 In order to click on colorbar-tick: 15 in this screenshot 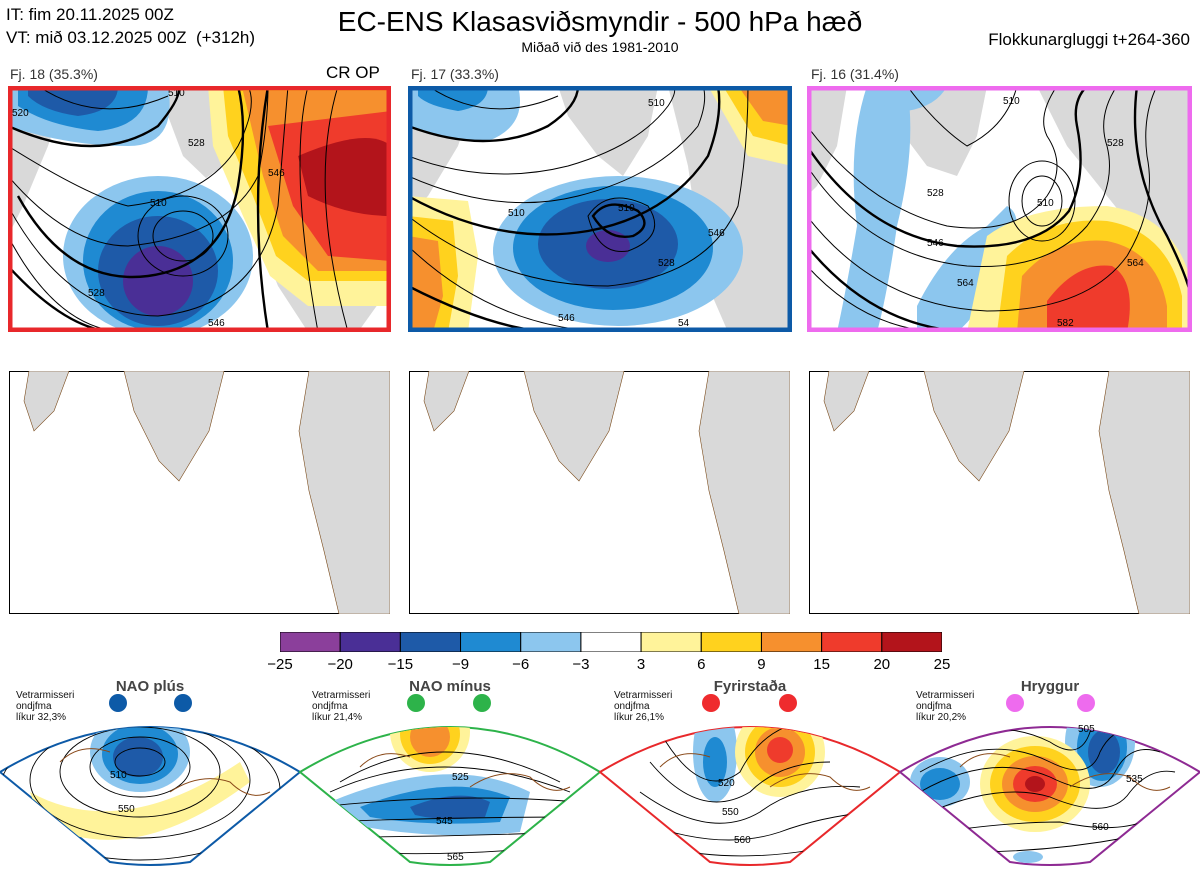, I will do `click(821, 664)`.